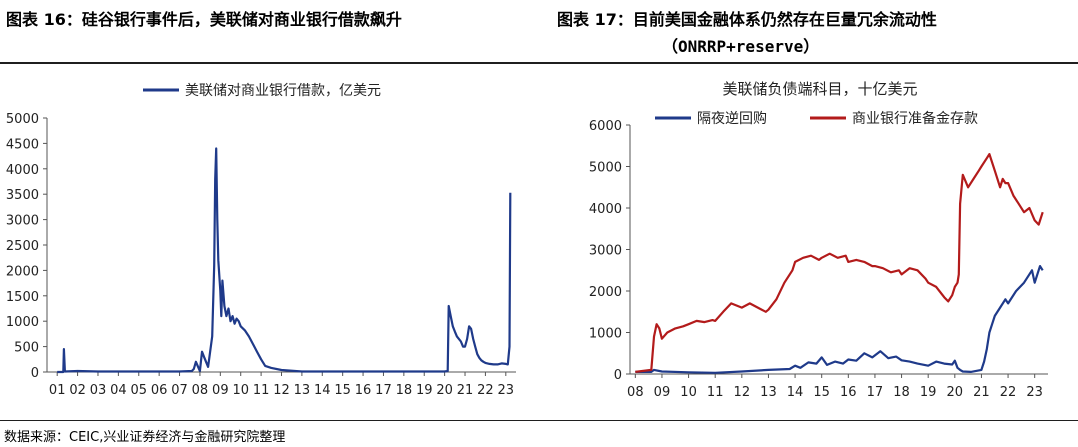 This screenshot has height=447, width=1078. I want to click on x-tick-label: 06, so click(159, 390).